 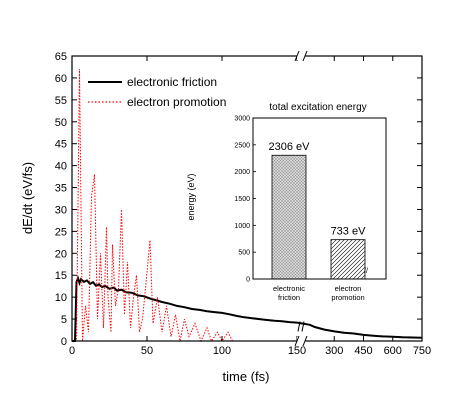 I want to click on main-y-tick-label: 55, so click(x=61, y=101).